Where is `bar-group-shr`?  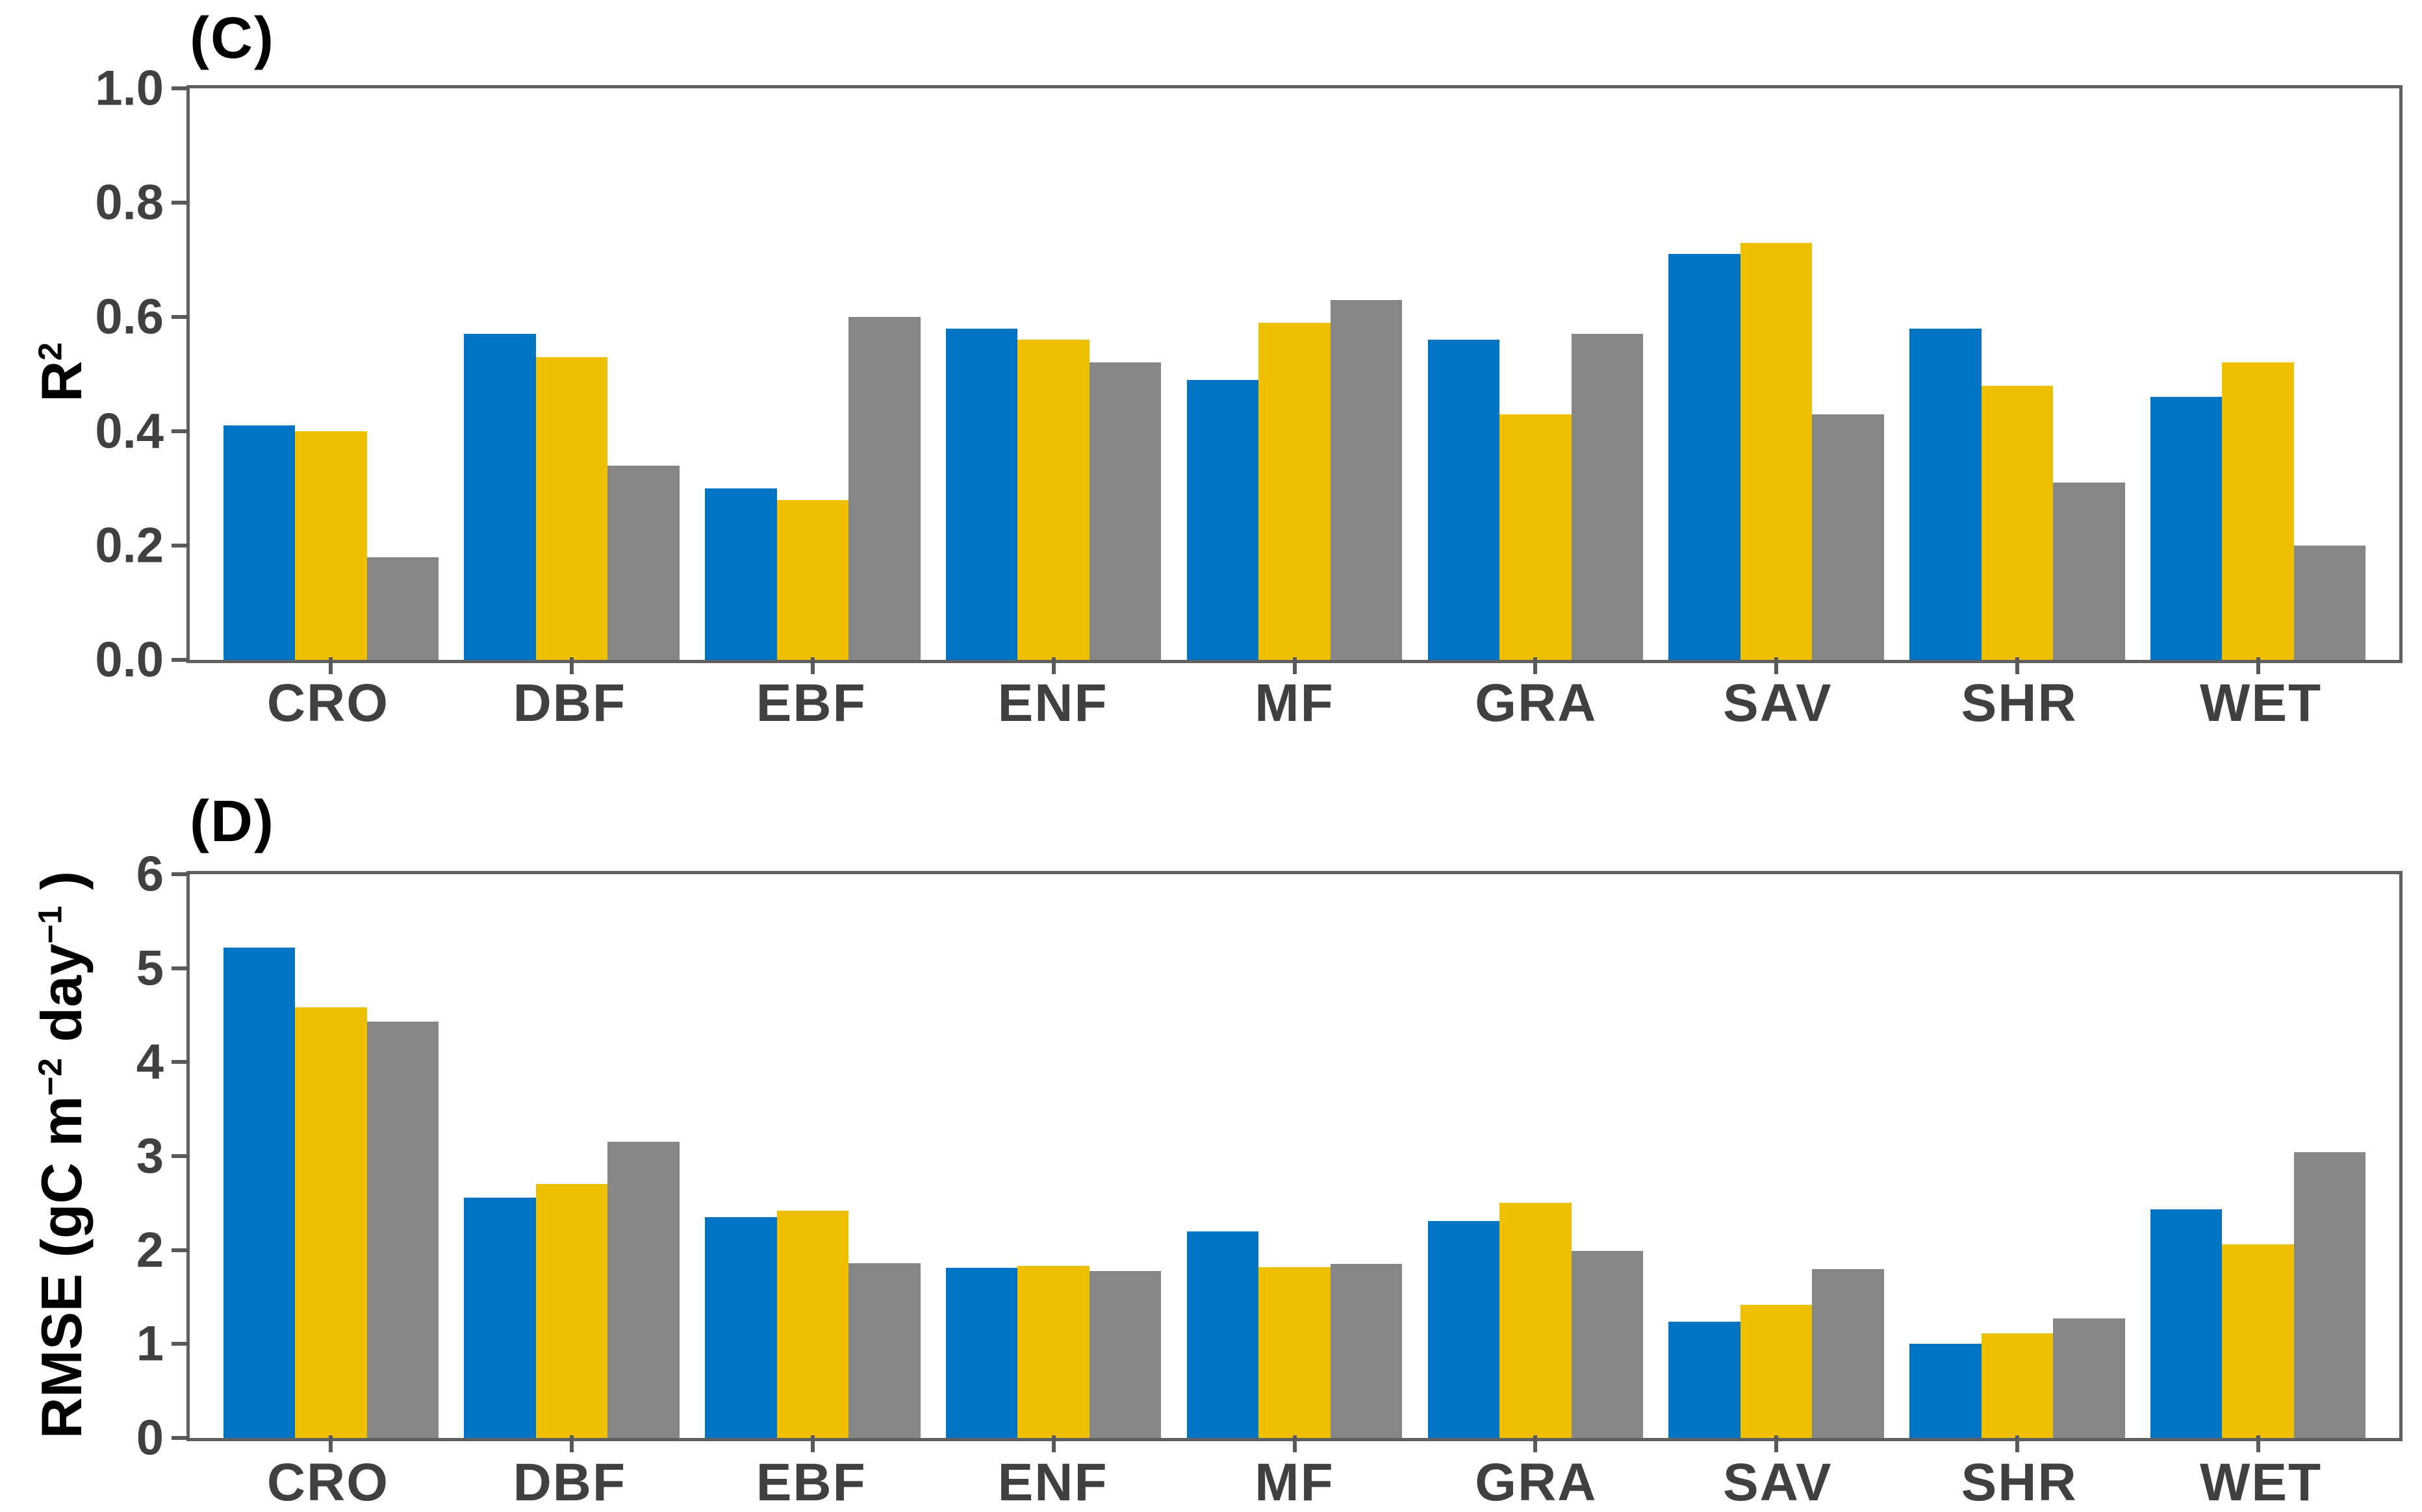 bar-group-shr is located at coordinates (2016, 1156).